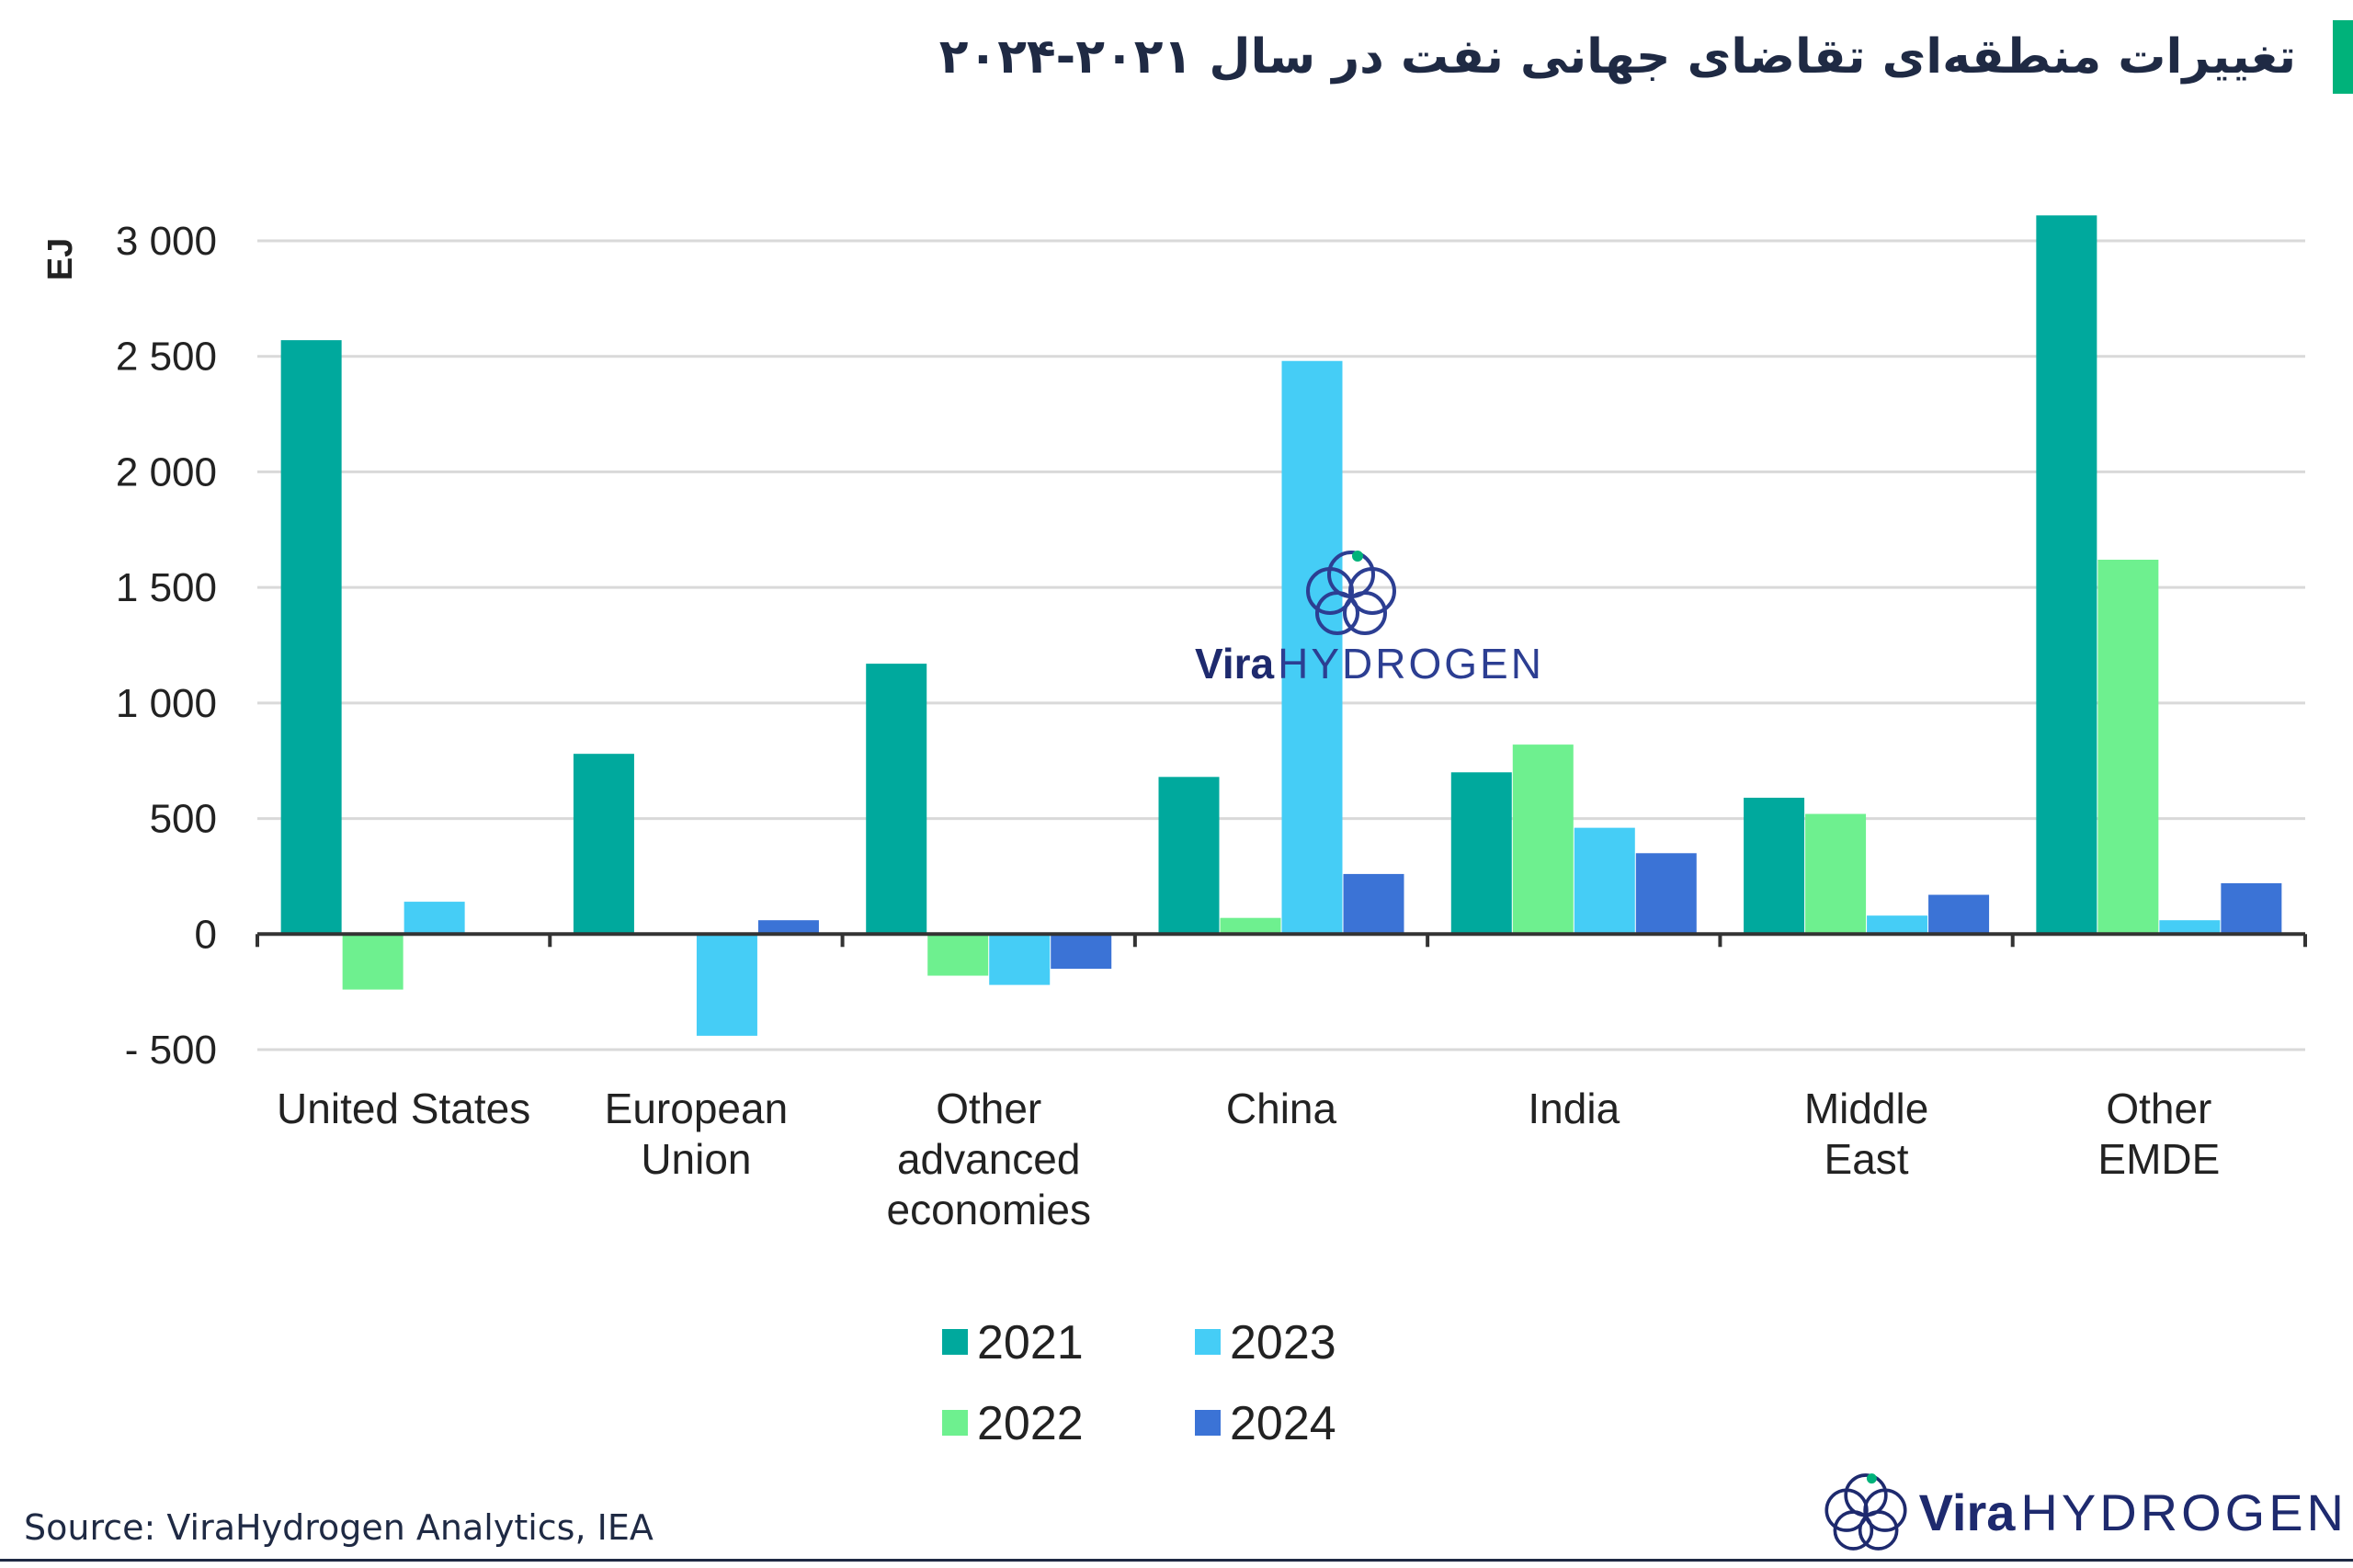  I want to click on x-tick-label: East, so click(1866, 1159).